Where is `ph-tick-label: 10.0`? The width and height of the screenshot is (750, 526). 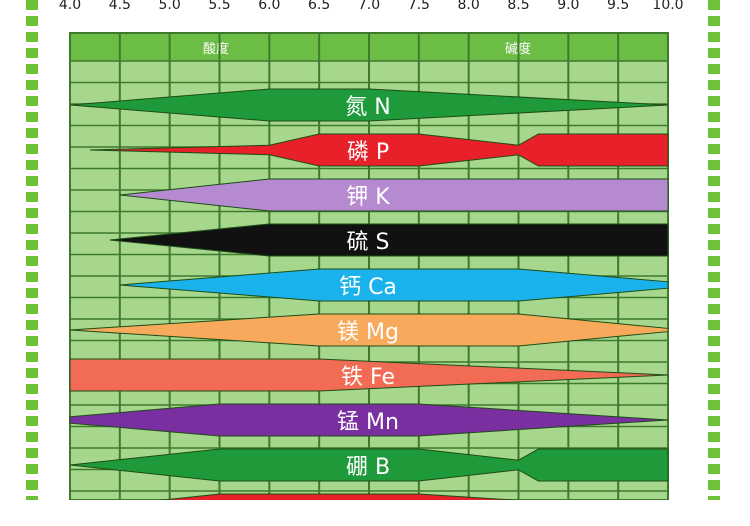 ph-tick-label: 10.0 is located at coordinates (668, 6).